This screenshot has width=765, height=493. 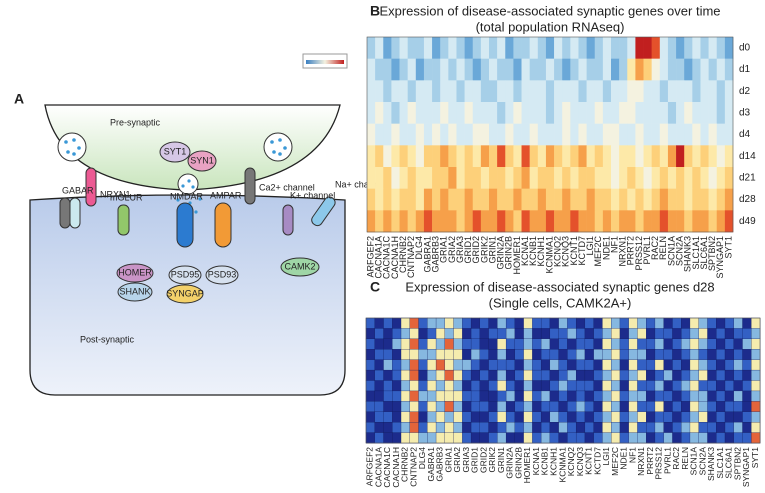 What do you see at coordinates (631, 250) in the screenshot?
I see `column-label: PRRT2` at bounding box center [631, 250].